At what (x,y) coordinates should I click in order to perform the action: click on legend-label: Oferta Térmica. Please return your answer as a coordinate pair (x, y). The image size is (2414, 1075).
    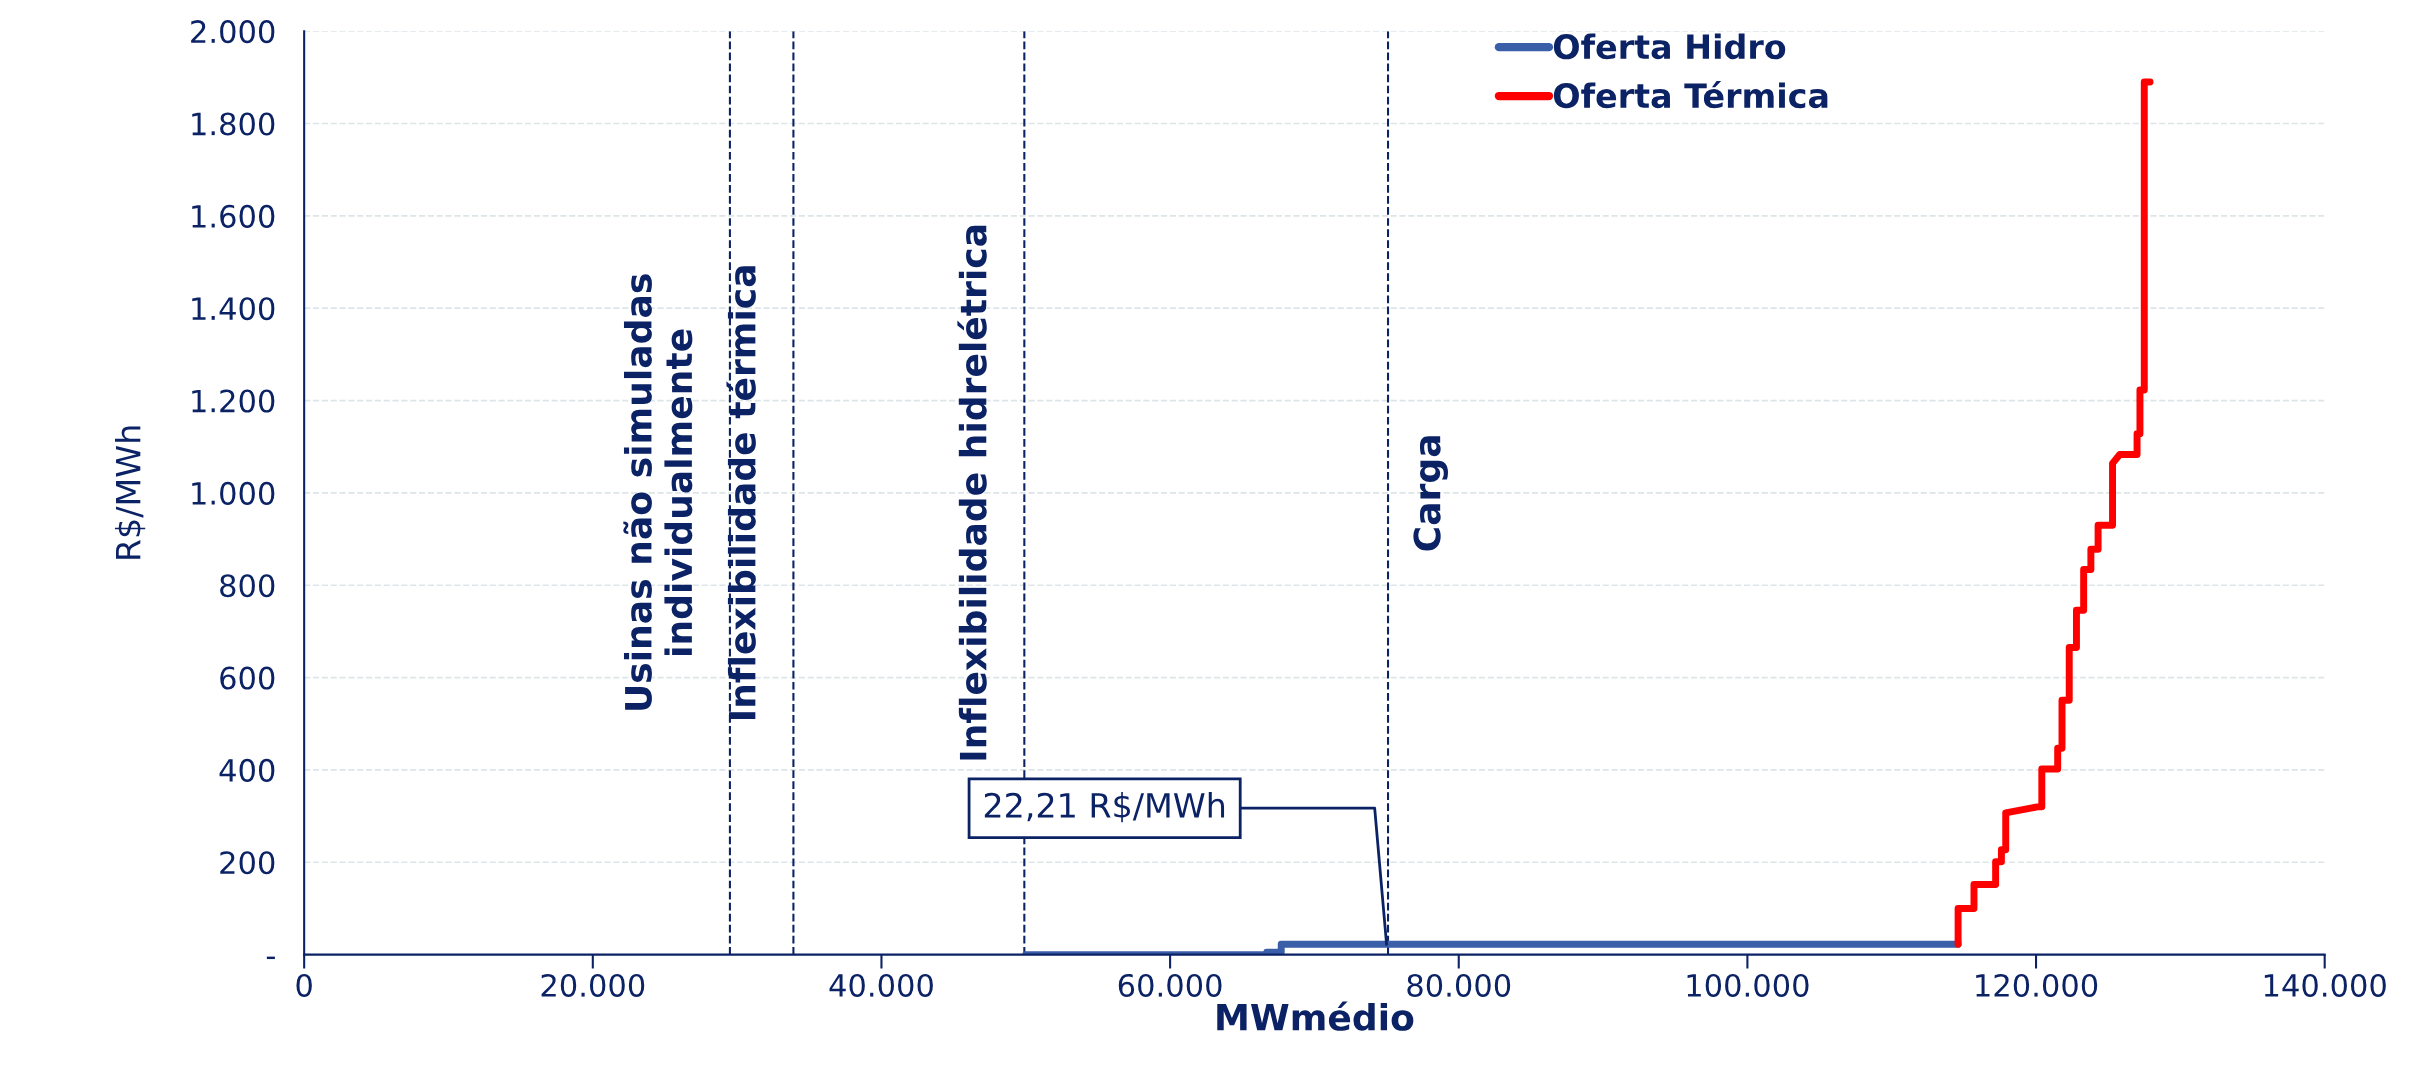
    Looking at the image, I should click on (1690, 95).